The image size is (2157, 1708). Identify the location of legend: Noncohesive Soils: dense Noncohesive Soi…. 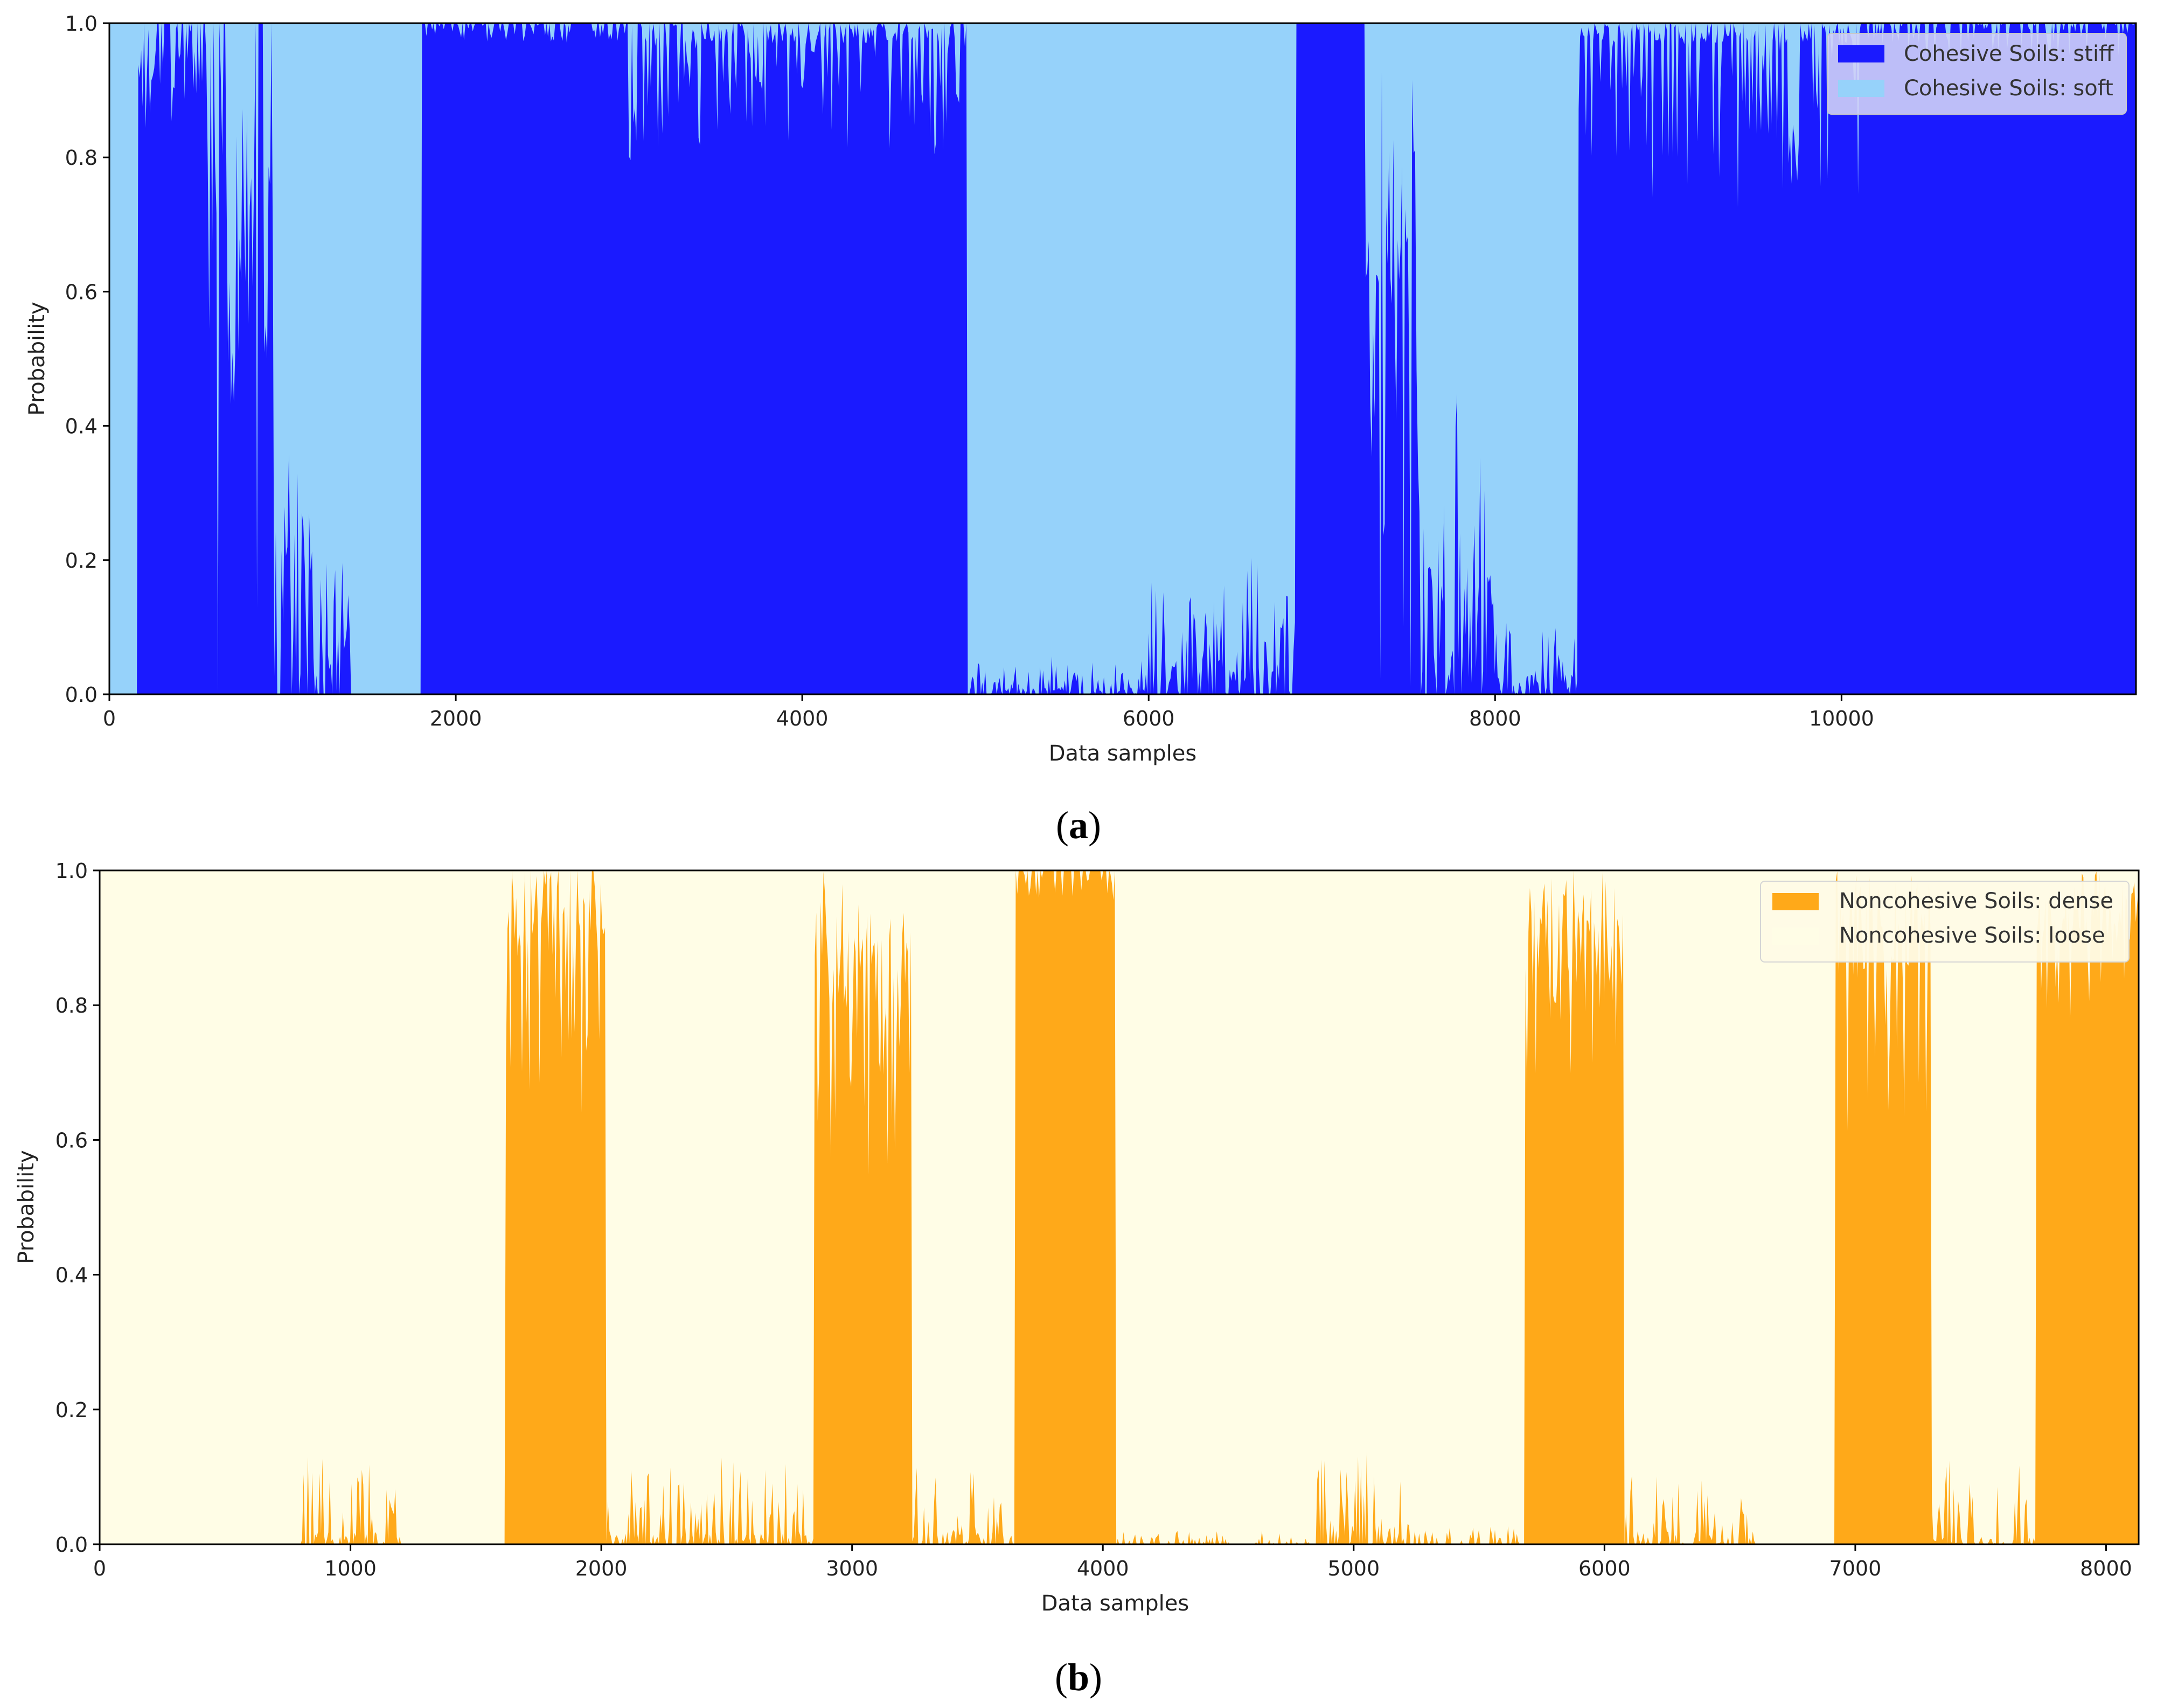
(1945, 922).